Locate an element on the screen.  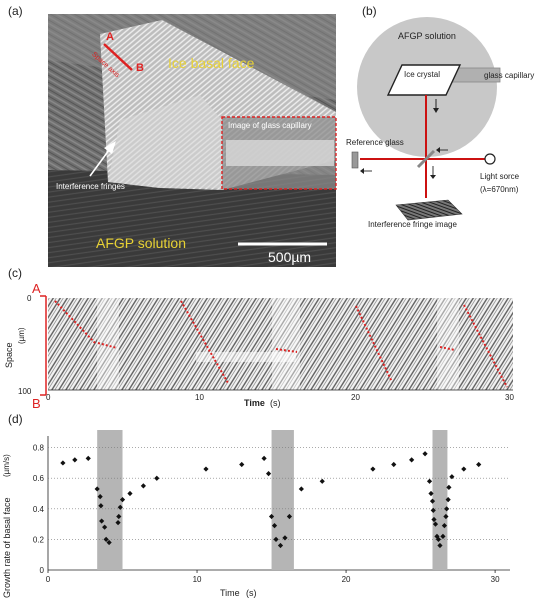
fringe-image-icon is located at coordinates (429, 210).